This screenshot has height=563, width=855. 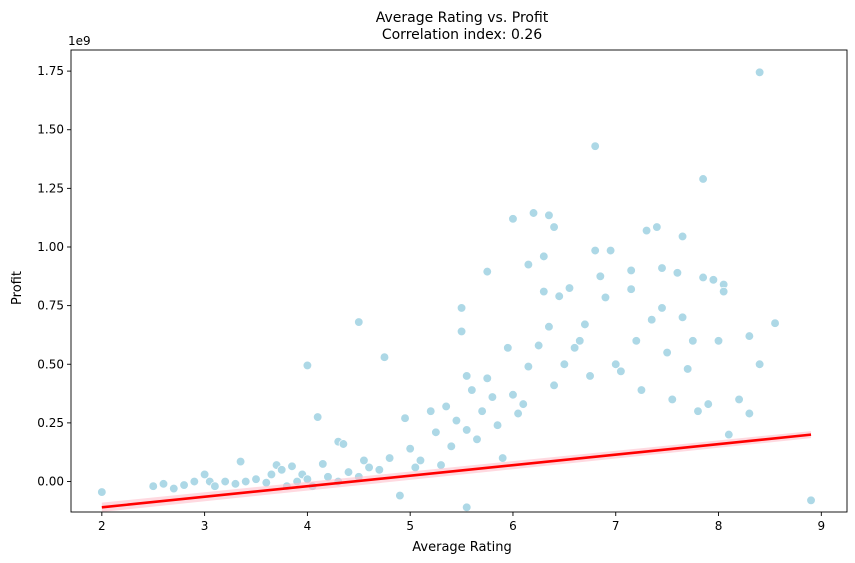 What do you see at coordinates (50, 306) in the screenshot?
I see `y-tick-label: 0.75` at bounding box center [50, 306].